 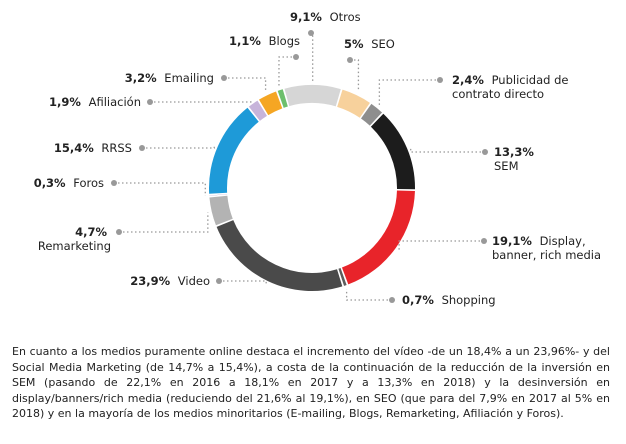 I want to click on segment-label: 9,1% Otros, so click(x=325, y=17).